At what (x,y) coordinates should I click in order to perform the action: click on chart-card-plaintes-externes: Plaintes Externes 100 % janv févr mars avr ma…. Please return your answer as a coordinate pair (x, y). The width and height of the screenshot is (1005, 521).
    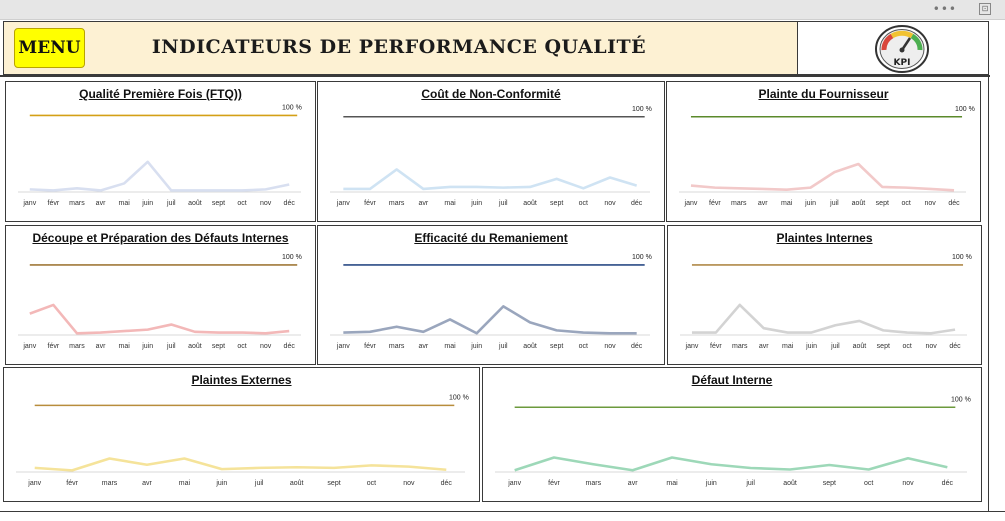
    Looking at the image, I should click on (241, 434).